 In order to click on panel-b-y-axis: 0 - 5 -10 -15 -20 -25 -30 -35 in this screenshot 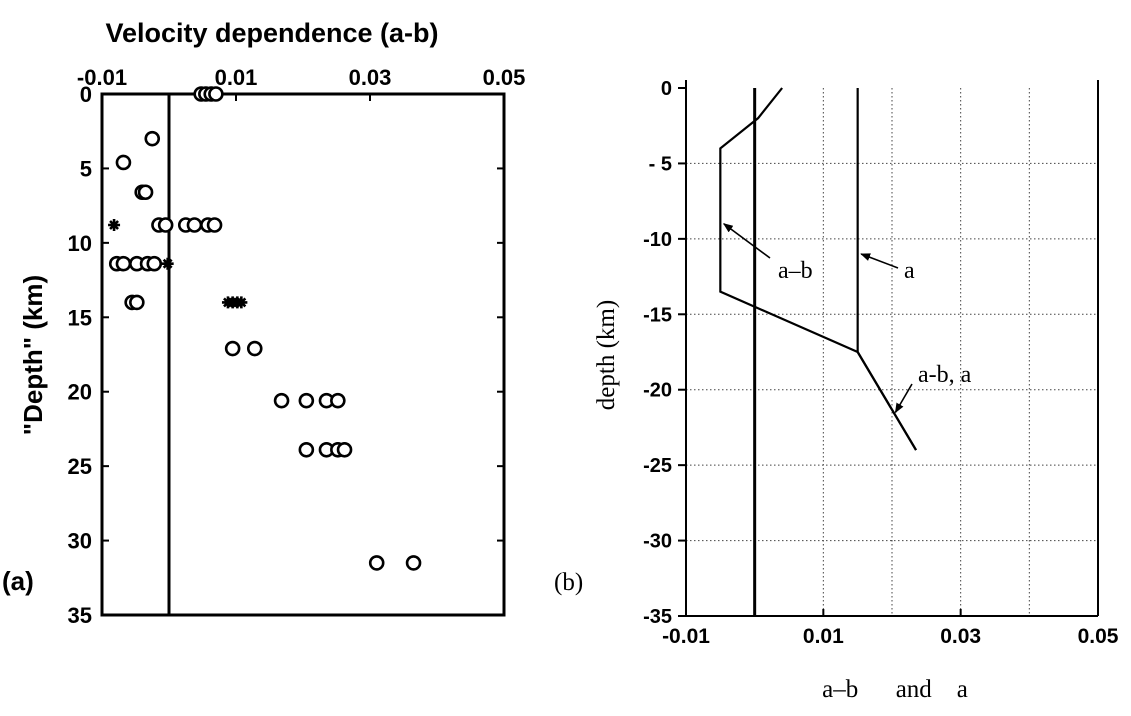, I will do `click(664, 353)`.